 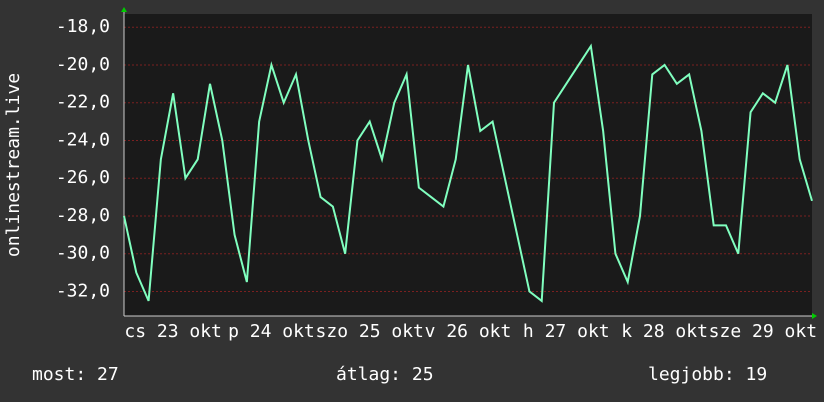 I want to click on x-tick-label: cs 23 okt, so click(x=173, y=331).